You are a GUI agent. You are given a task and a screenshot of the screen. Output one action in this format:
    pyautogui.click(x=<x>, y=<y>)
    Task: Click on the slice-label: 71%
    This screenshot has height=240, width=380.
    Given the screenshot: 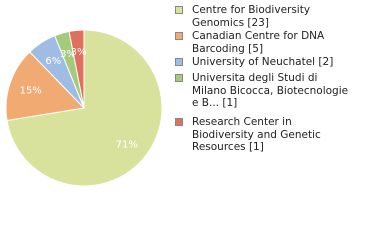 What is the action you would take?
    pyautogui.click(x=127, y=144)
    